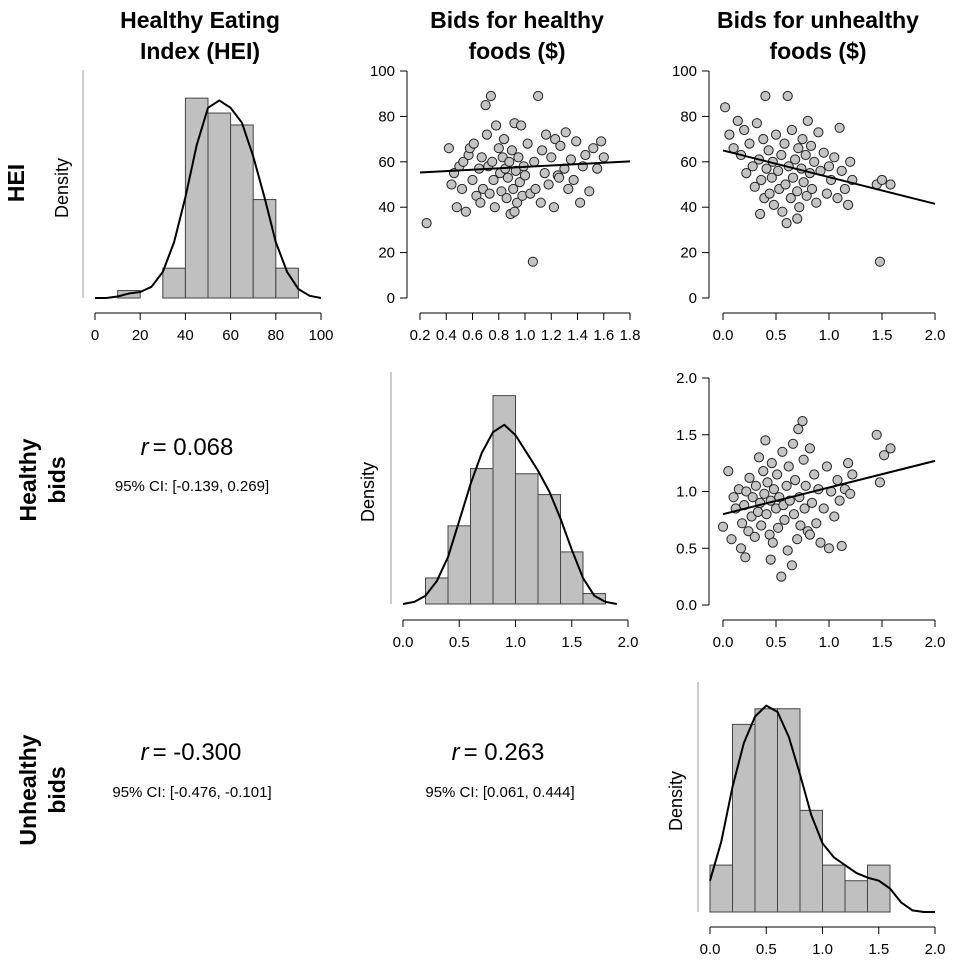  Describe the element at coordinates (16, 183) in the screenshot. I see `row-title-hei: HEI` at that location.